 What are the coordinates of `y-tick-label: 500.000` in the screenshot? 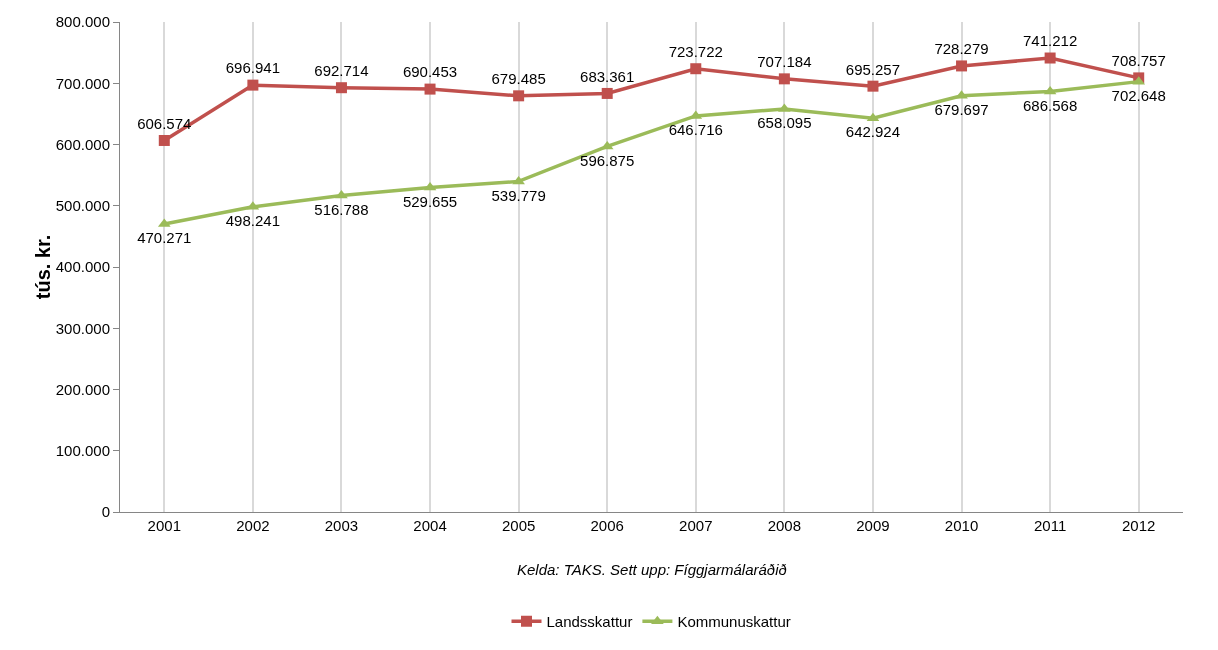 It's located at (82, 205).